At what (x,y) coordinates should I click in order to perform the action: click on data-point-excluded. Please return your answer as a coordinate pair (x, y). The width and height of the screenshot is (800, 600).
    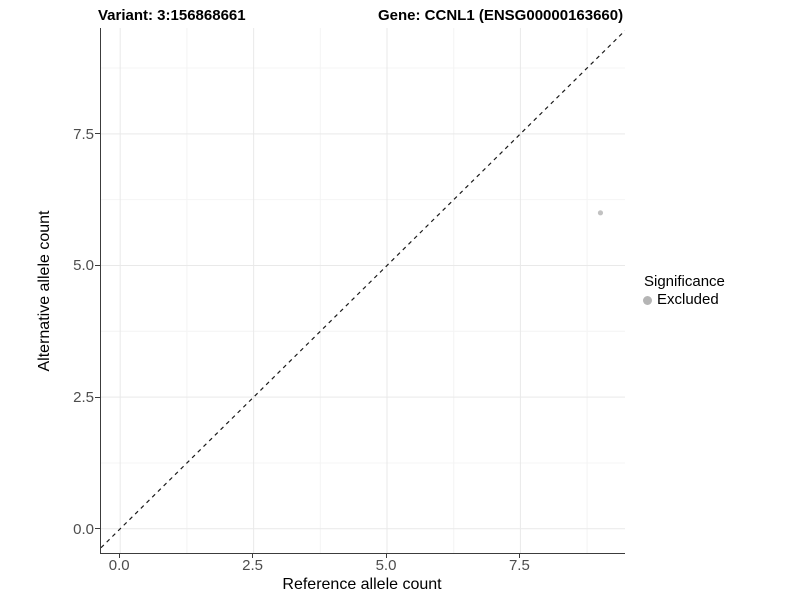
    Looking at the image, I should click on (600, 213).